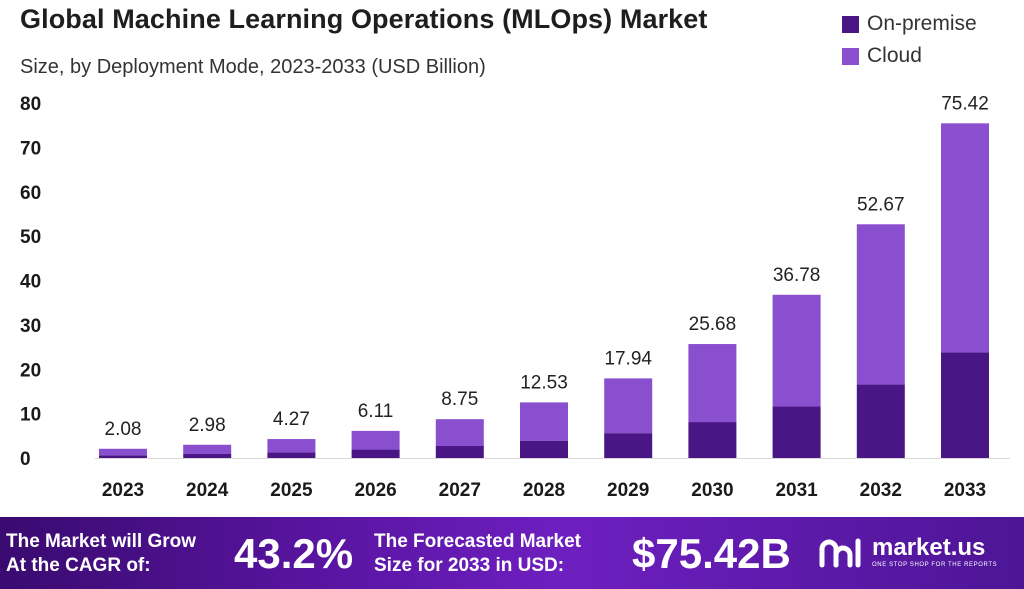 The height and width of the screenshot is (589, 1024). I want to click on bar-on-premise-2028, so click(544, 449).